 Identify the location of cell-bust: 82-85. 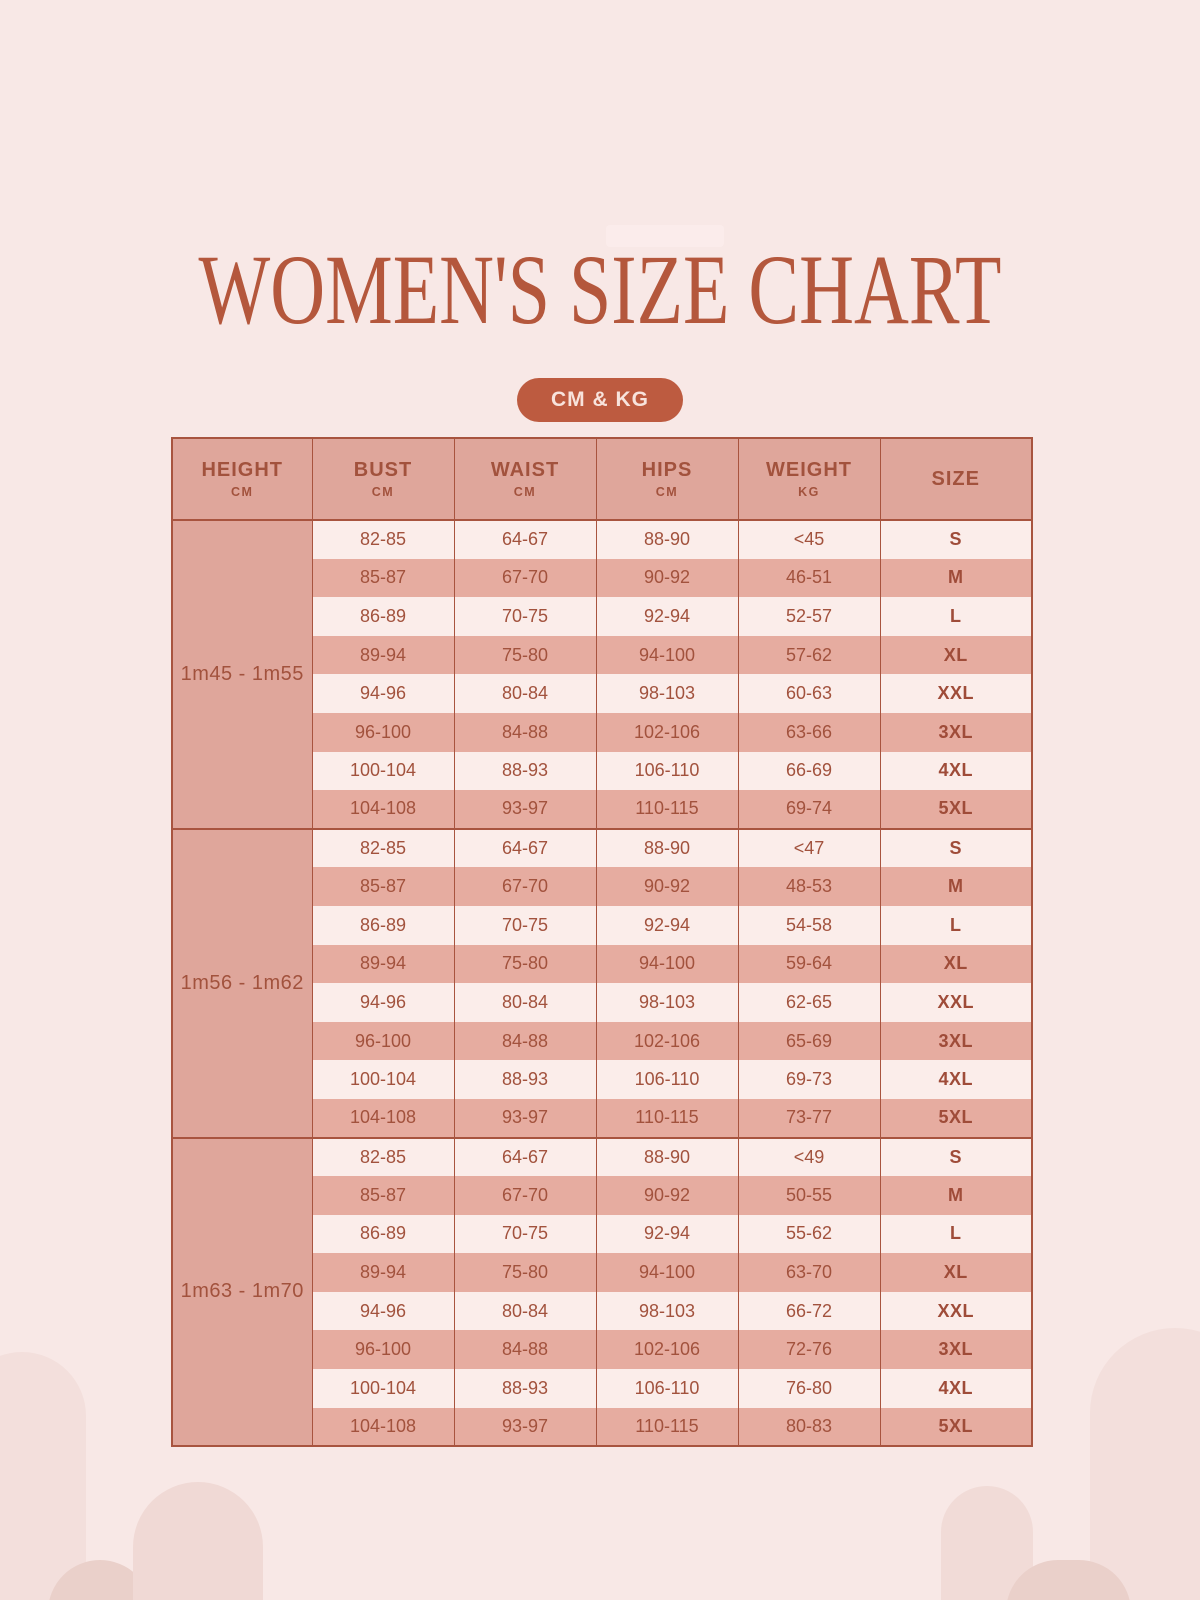
(383, 539).